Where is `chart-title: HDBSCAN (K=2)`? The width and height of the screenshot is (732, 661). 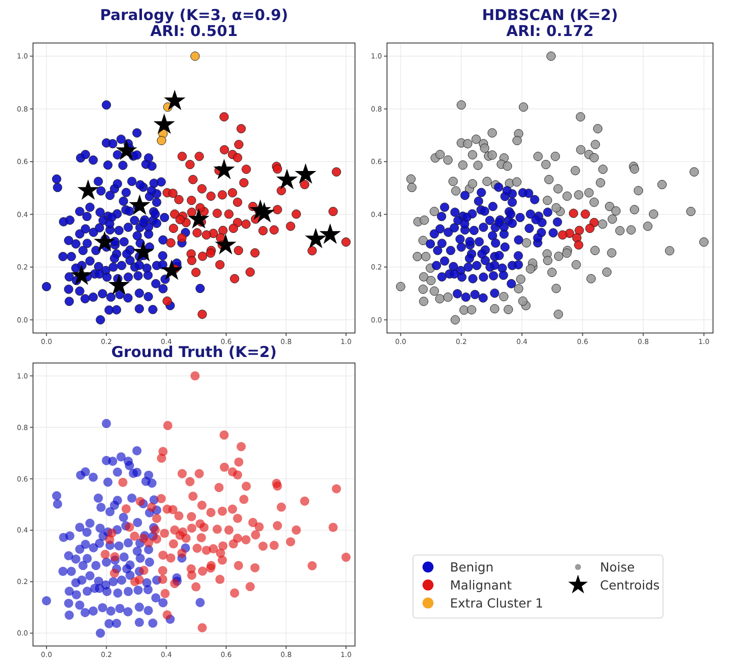 chart-title: HDBSCAN (K=2) is located at coordinates (550, 15).